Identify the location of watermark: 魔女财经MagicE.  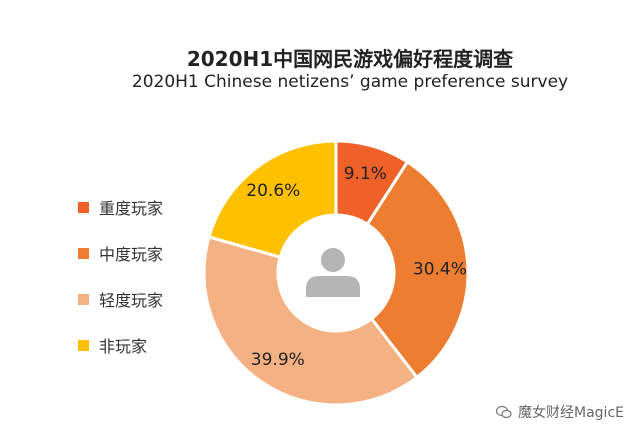
(560, 412).